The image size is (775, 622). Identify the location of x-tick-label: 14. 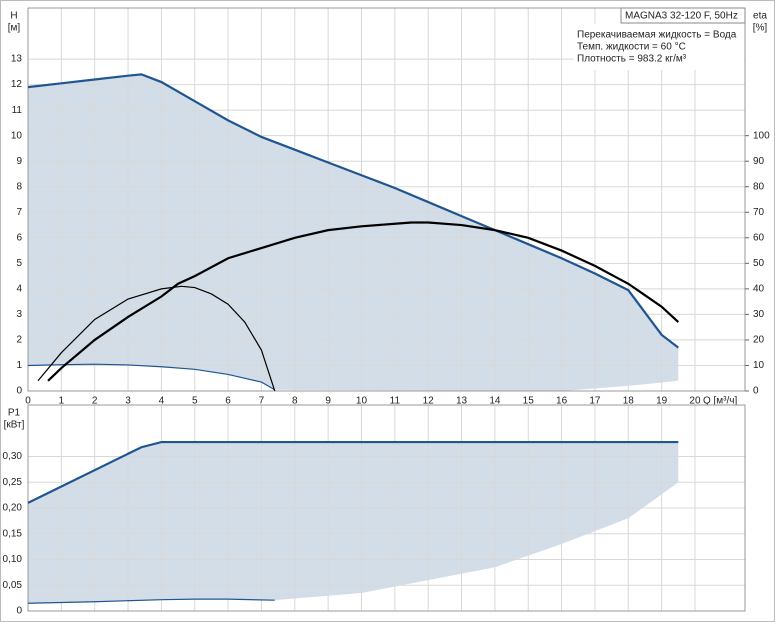
(495, 401).